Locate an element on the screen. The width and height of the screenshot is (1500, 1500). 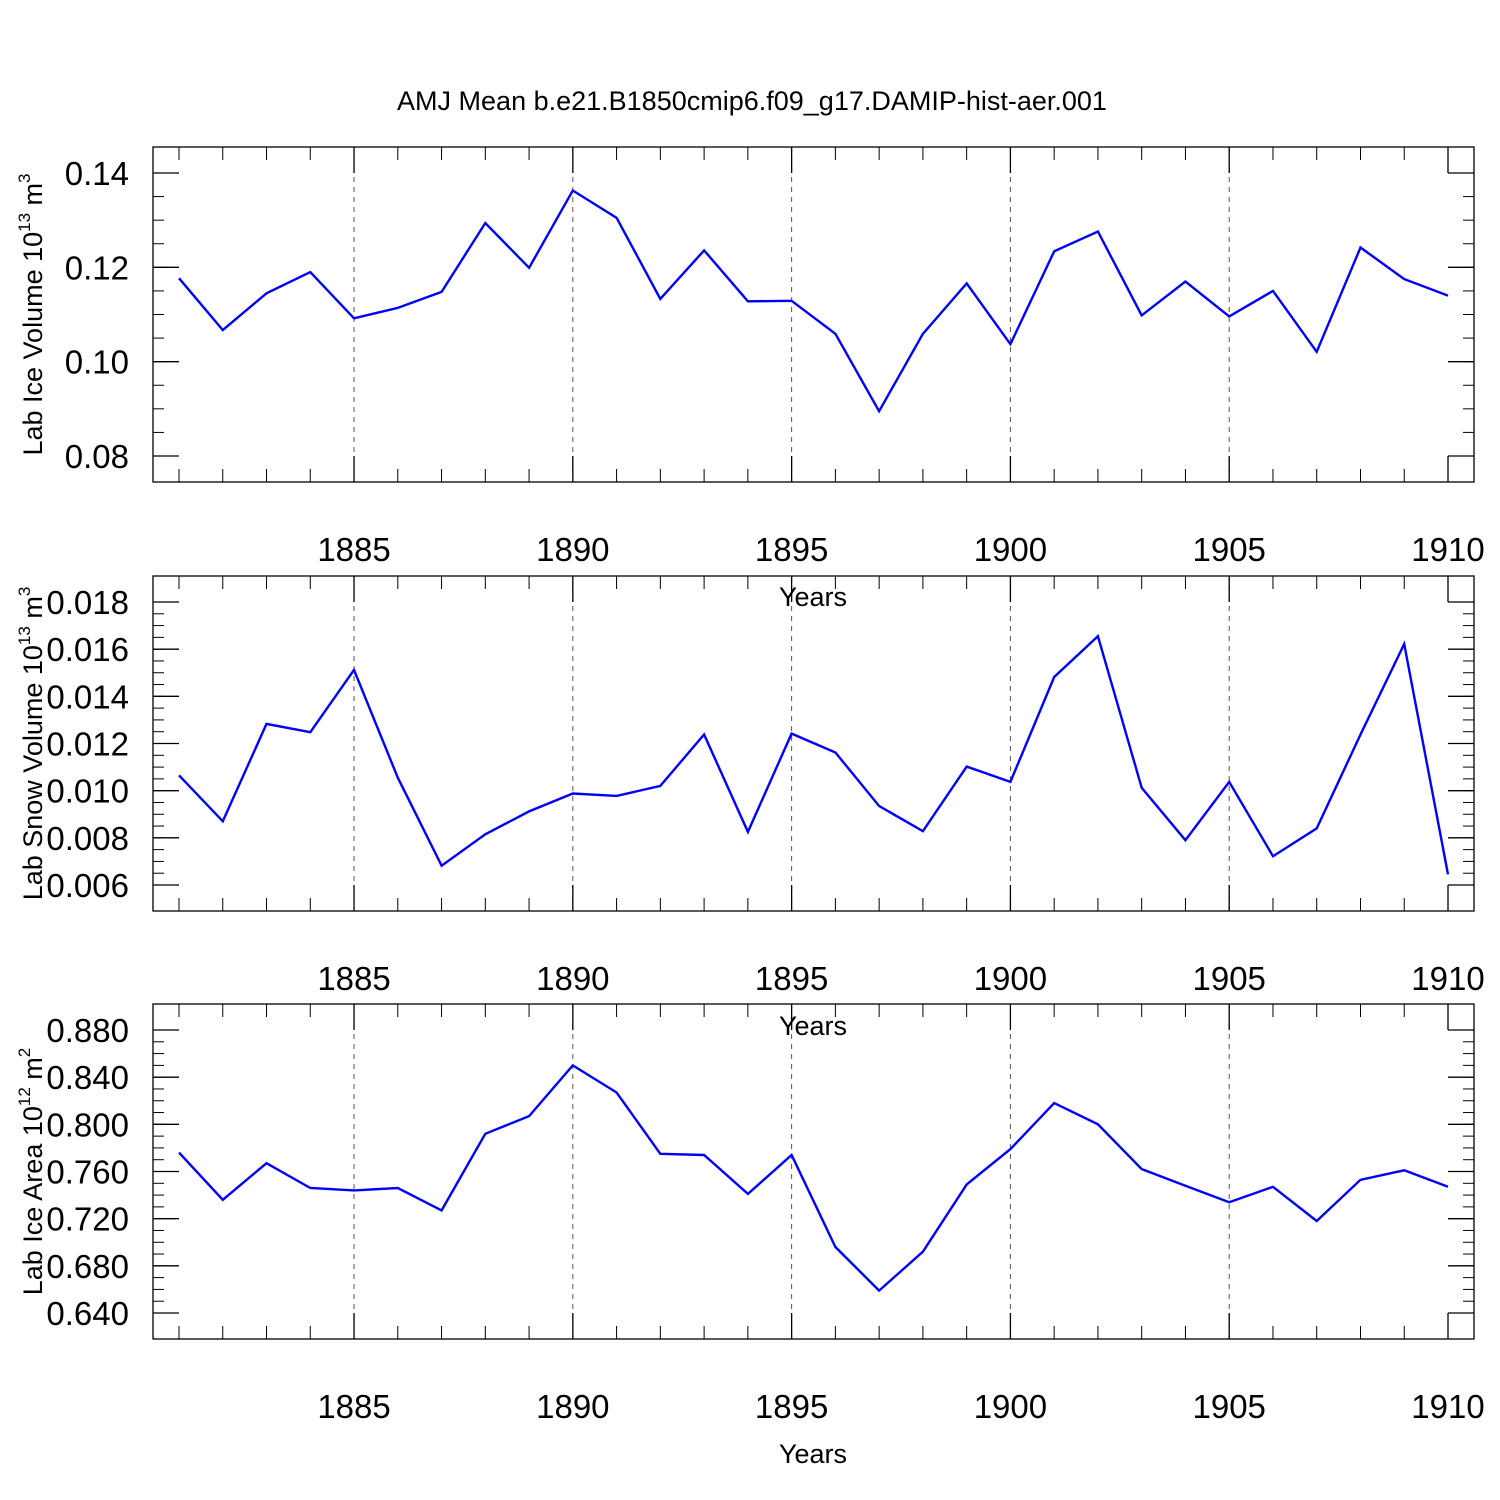
y-tick-label: 0.880 is located at coordinates (87, 1030).